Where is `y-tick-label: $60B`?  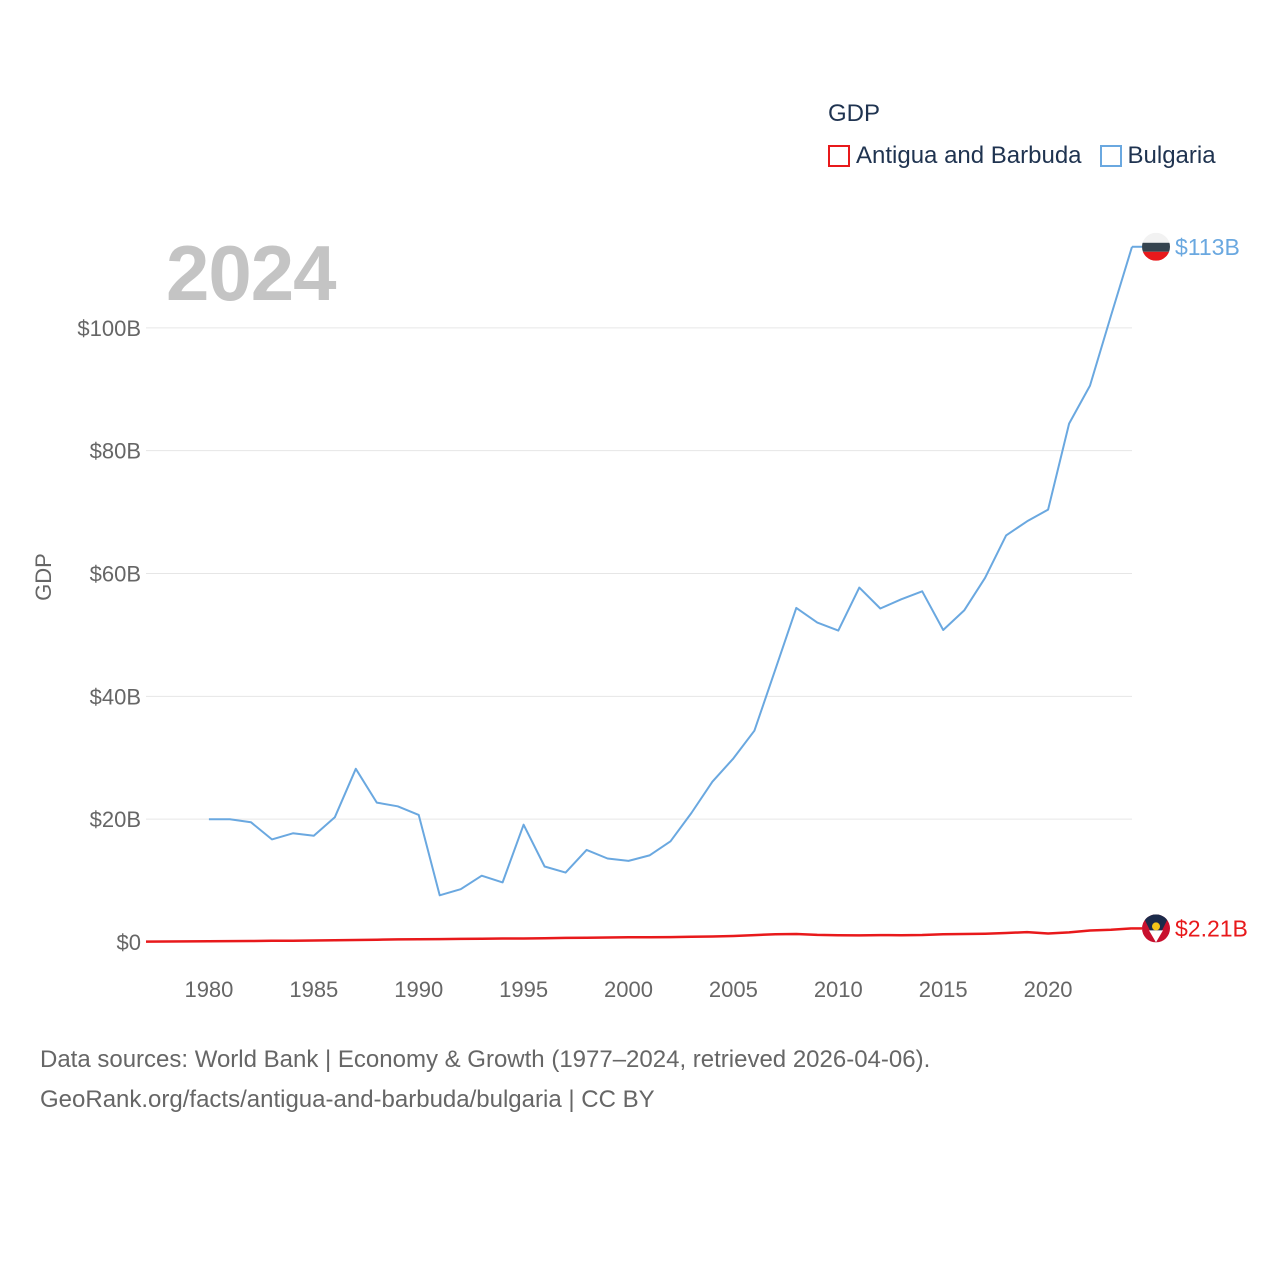 y-tick-label: $60B is located at coordinates (115, 574).